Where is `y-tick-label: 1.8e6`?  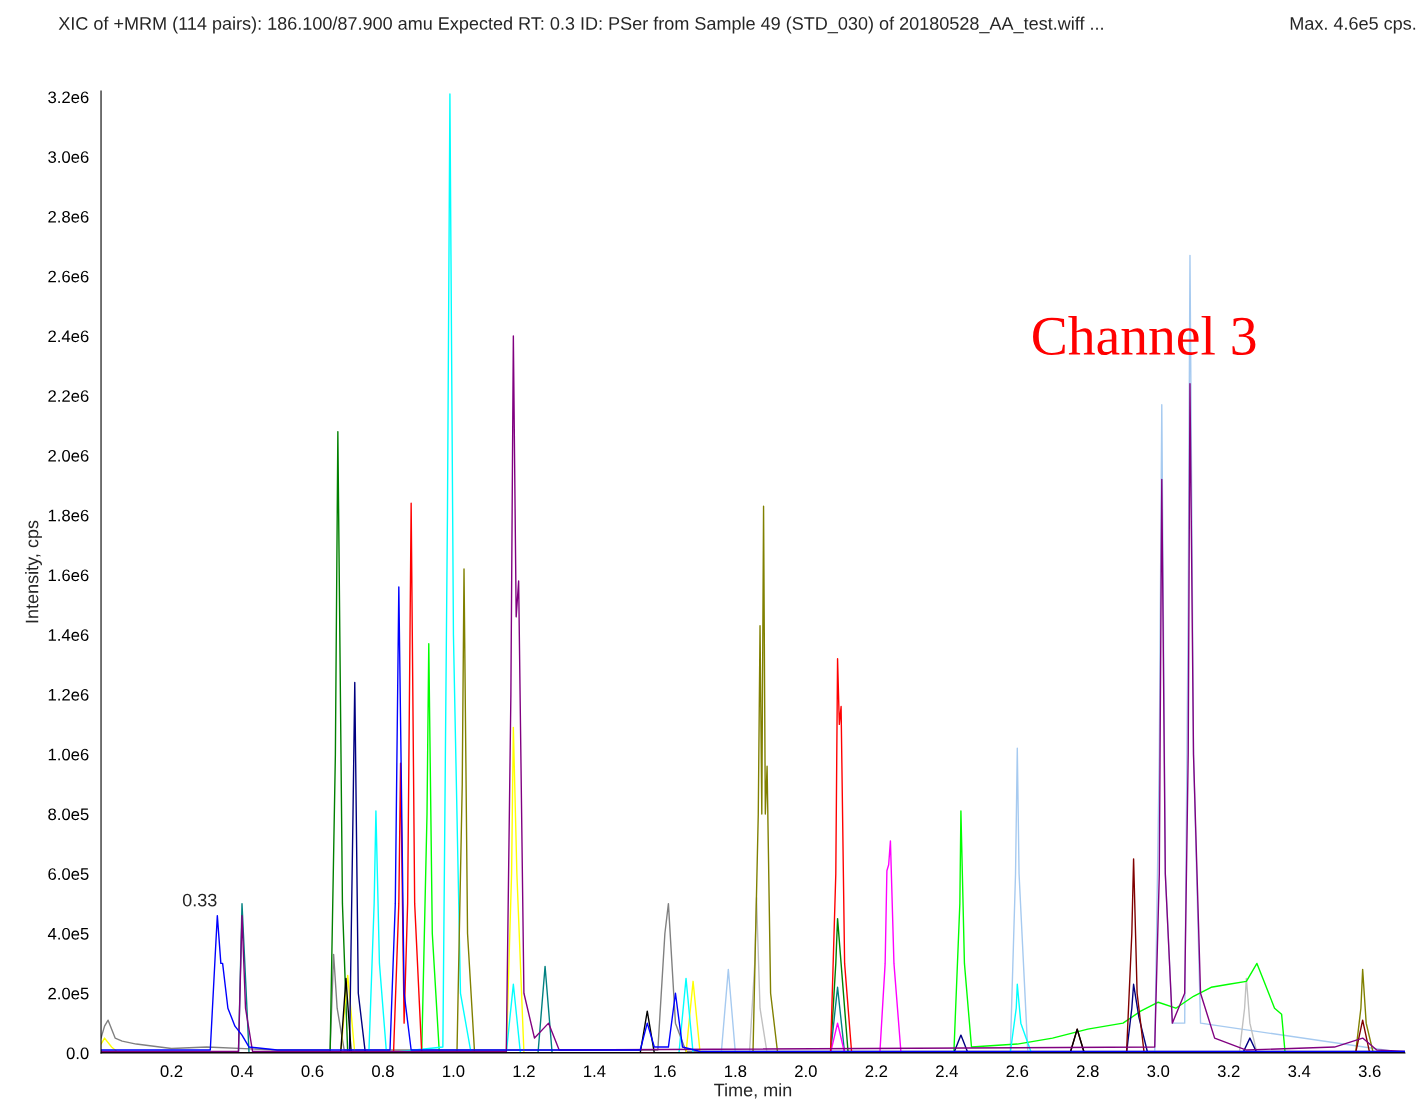
y-tick-label: 1.8e6 is located at coordinates (68, 515).